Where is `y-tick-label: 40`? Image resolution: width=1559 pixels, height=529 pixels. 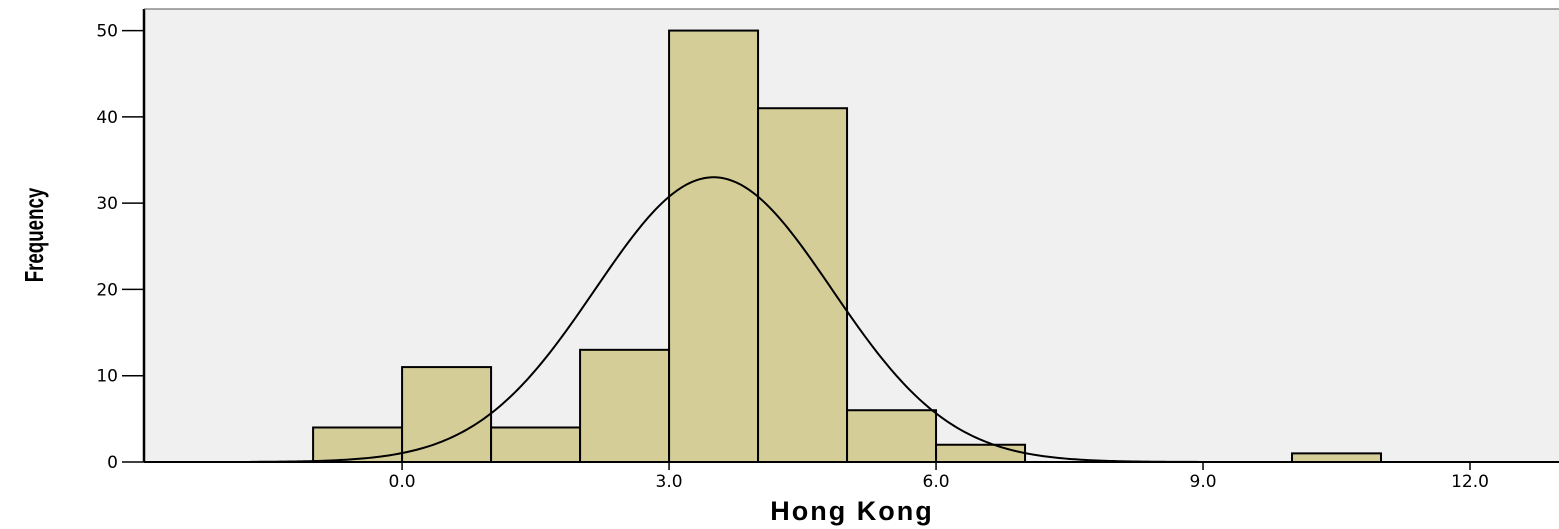
y-tick-label: 40 is located at coordinates (107, 118).